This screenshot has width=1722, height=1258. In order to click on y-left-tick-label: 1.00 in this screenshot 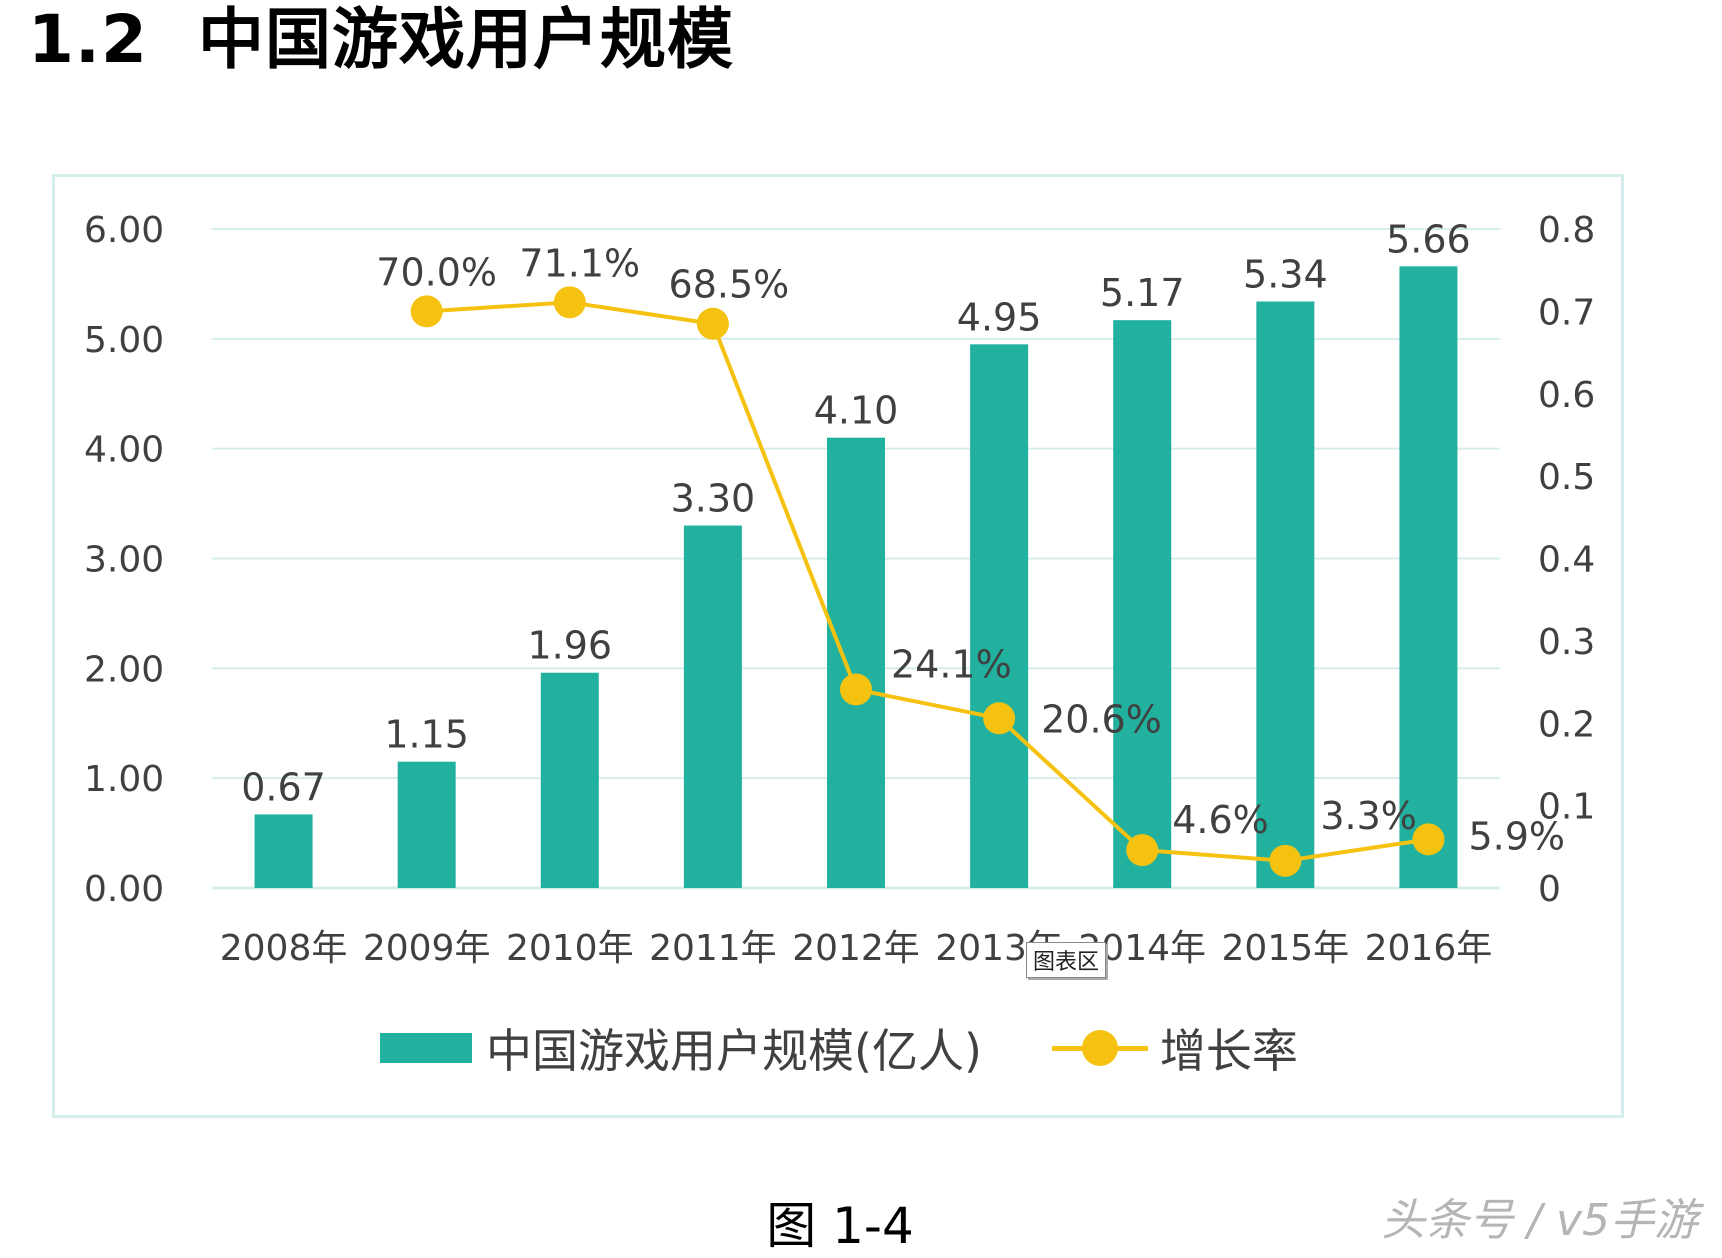, I will do `click(124, 779)`.